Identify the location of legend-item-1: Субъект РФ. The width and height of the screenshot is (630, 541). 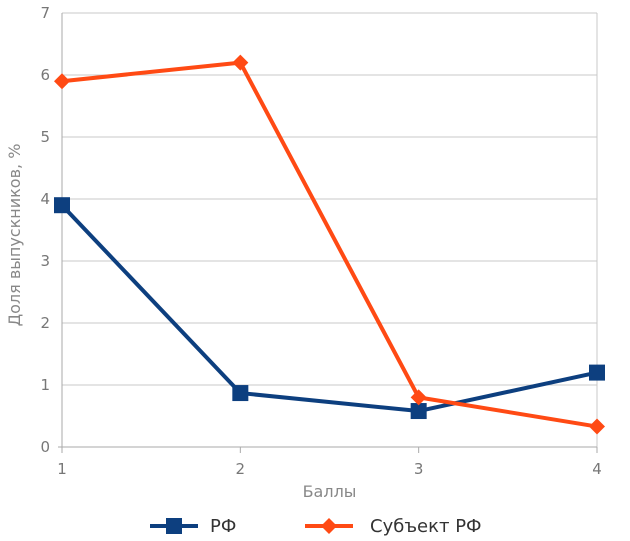
(393, 526).